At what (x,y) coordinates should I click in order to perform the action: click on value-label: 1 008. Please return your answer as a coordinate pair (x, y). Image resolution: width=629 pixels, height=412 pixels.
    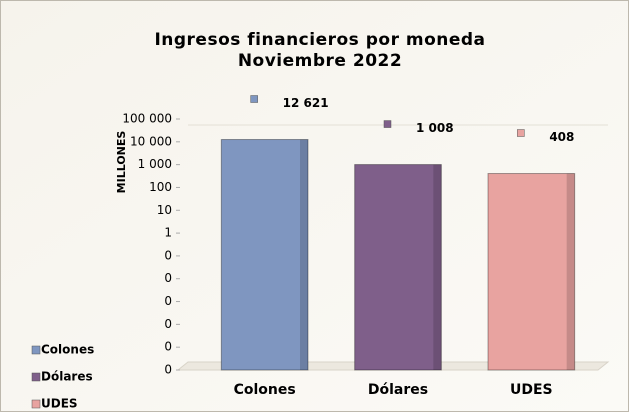
    Looking at the image, I should click on (435, 128).